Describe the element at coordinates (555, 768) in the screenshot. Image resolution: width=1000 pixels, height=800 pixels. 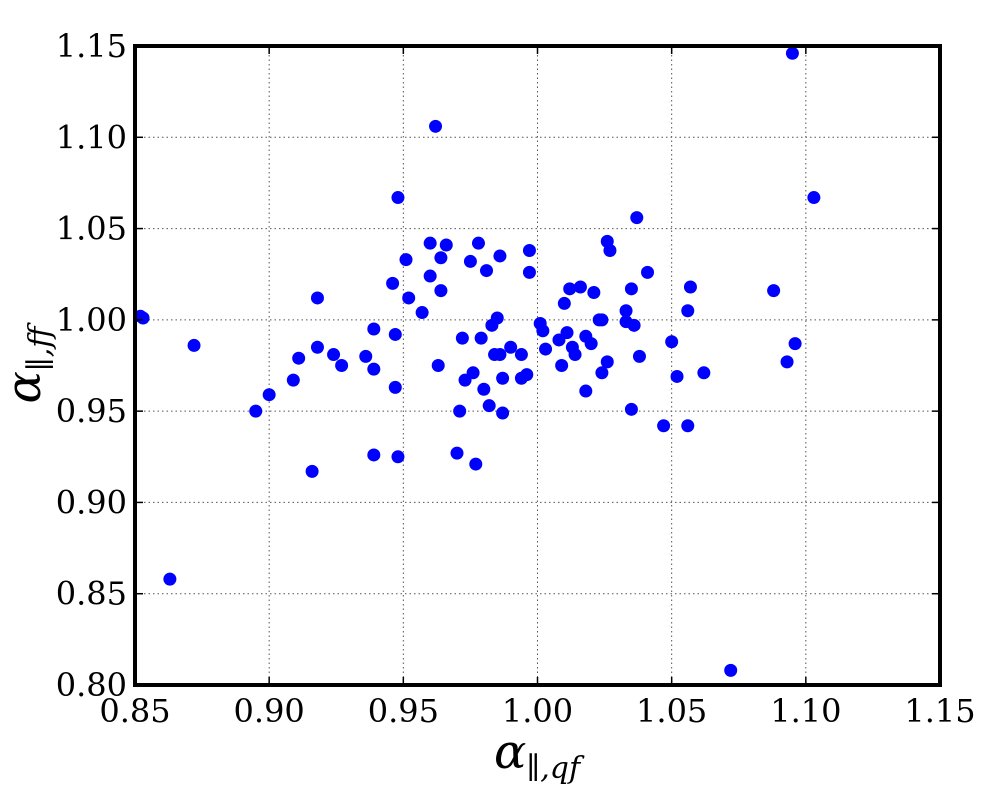
I see `x-axis-label-subscript: ∥,qf` at that location.